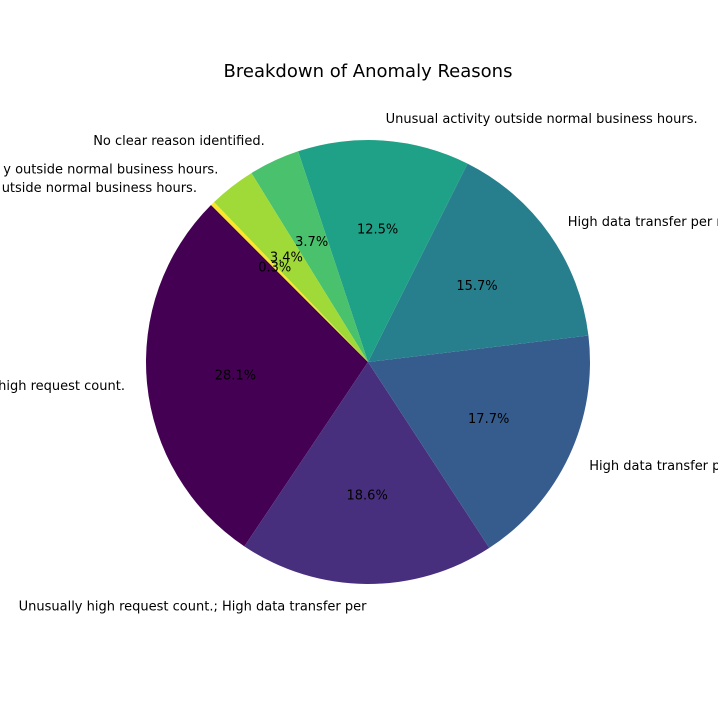 This screenshot has height=722, width=718. What do you see at coordinates (311, 242) in the screenshot?
I see `slice-percentage: 3.7%` at bounding box center [311, 242].